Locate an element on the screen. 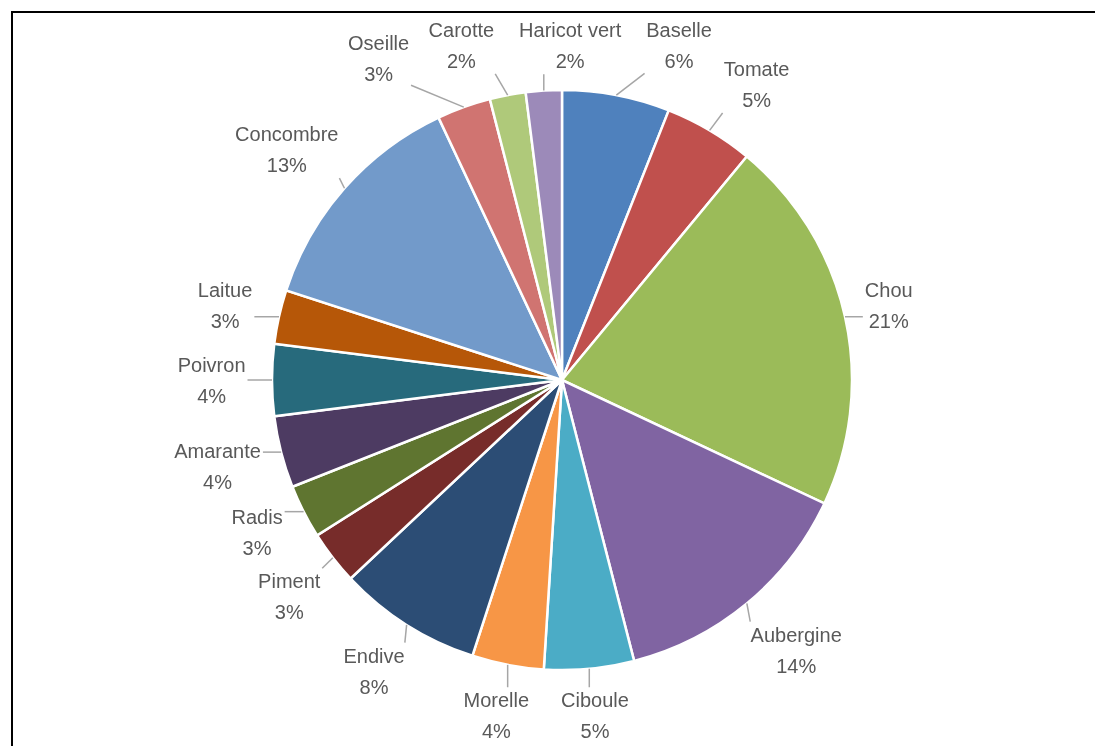 The height and width of the screenshot is (746, 1095). slice-label: Morelle is located at coordinates (496, 700).